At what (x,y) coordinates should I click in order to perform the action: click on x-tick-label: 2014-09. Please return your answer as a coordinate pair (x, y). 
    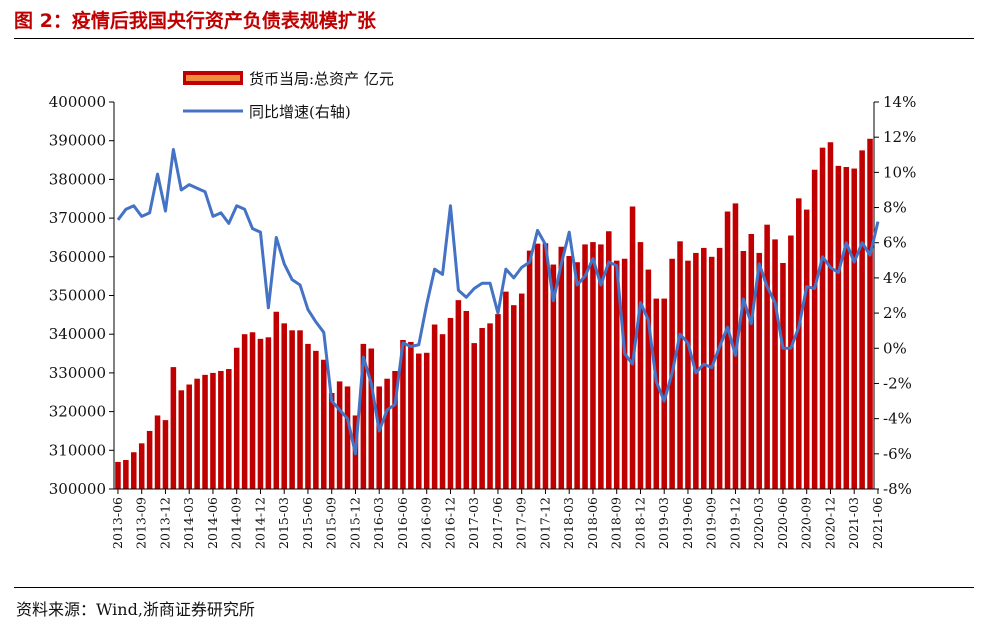
    Looking at the image, I should click on (236, 523).